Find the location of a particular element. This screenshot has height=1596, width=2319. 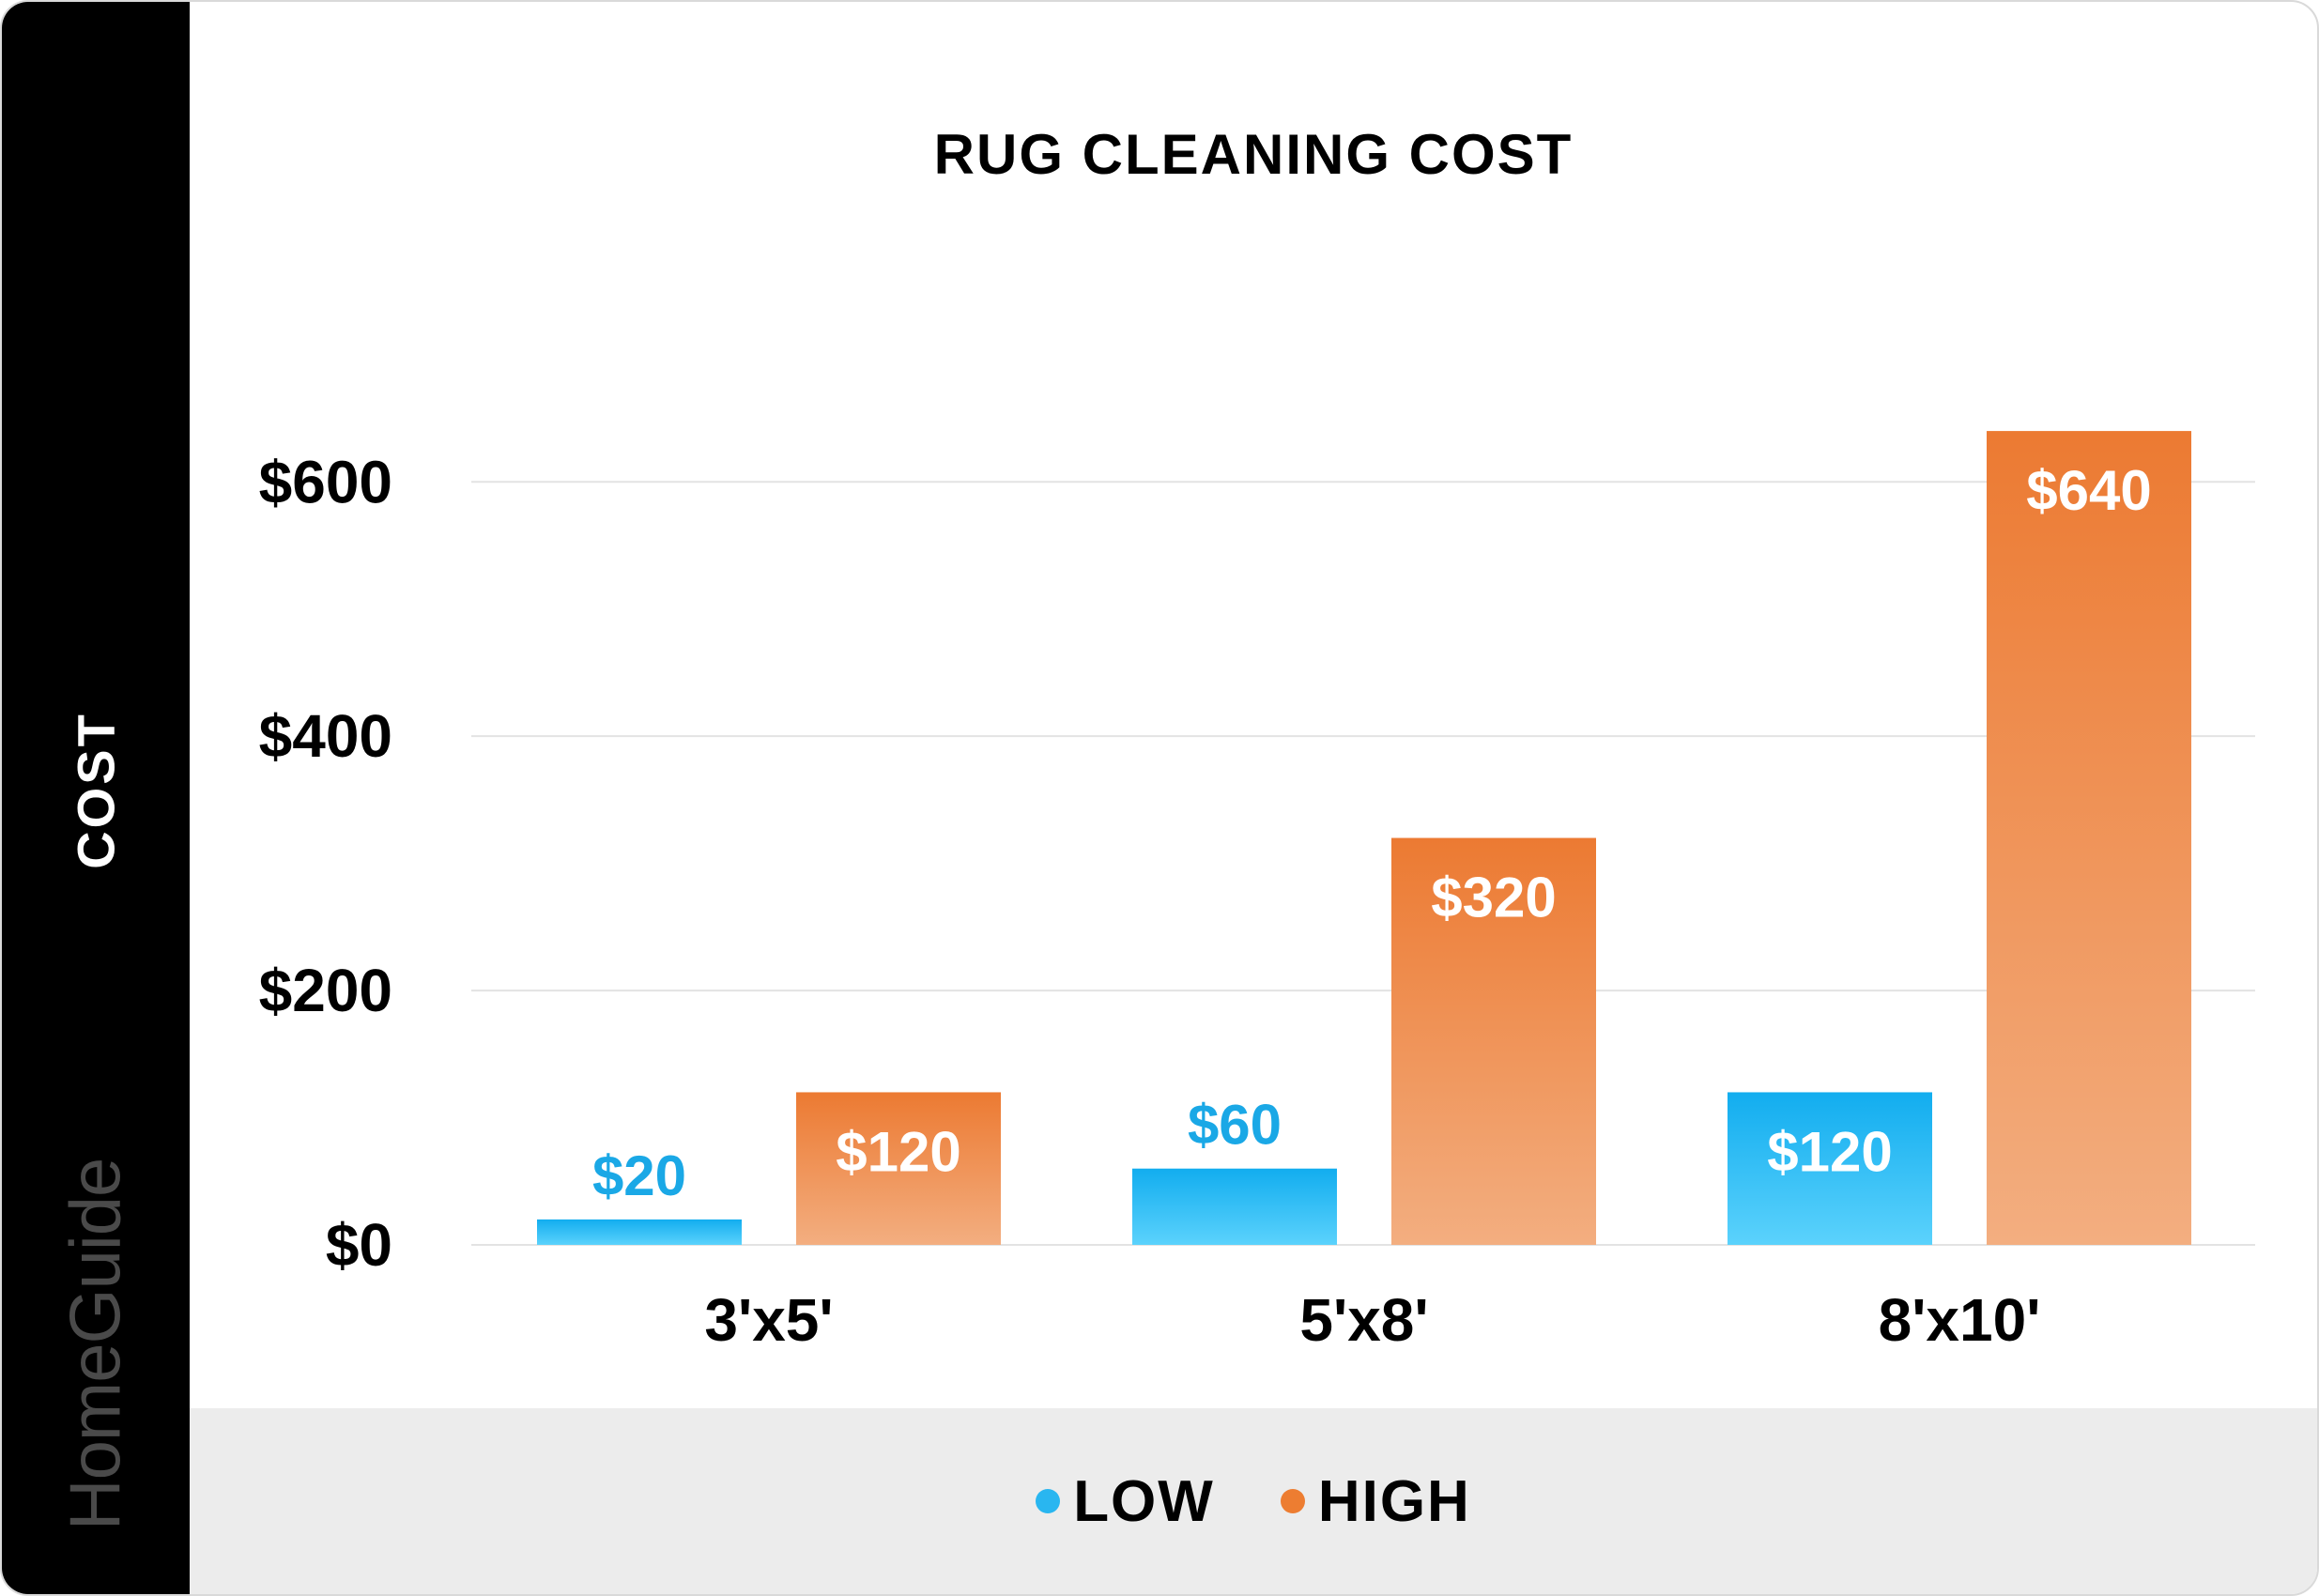

brand-logo: HomeGuide is located at coordinates (95, 1345).